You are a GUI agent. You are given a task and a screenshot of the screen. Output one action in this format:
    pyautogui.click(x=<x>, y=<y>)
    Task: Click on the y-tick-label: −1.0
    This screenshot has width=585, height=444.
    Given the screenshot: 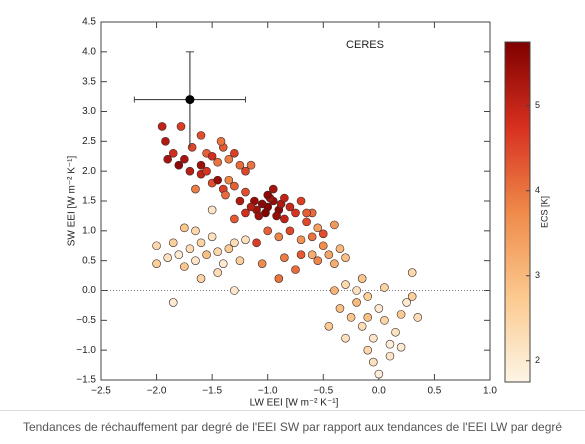 What is the action you would take?
    pyautogui.click(x=86, y=350)
    